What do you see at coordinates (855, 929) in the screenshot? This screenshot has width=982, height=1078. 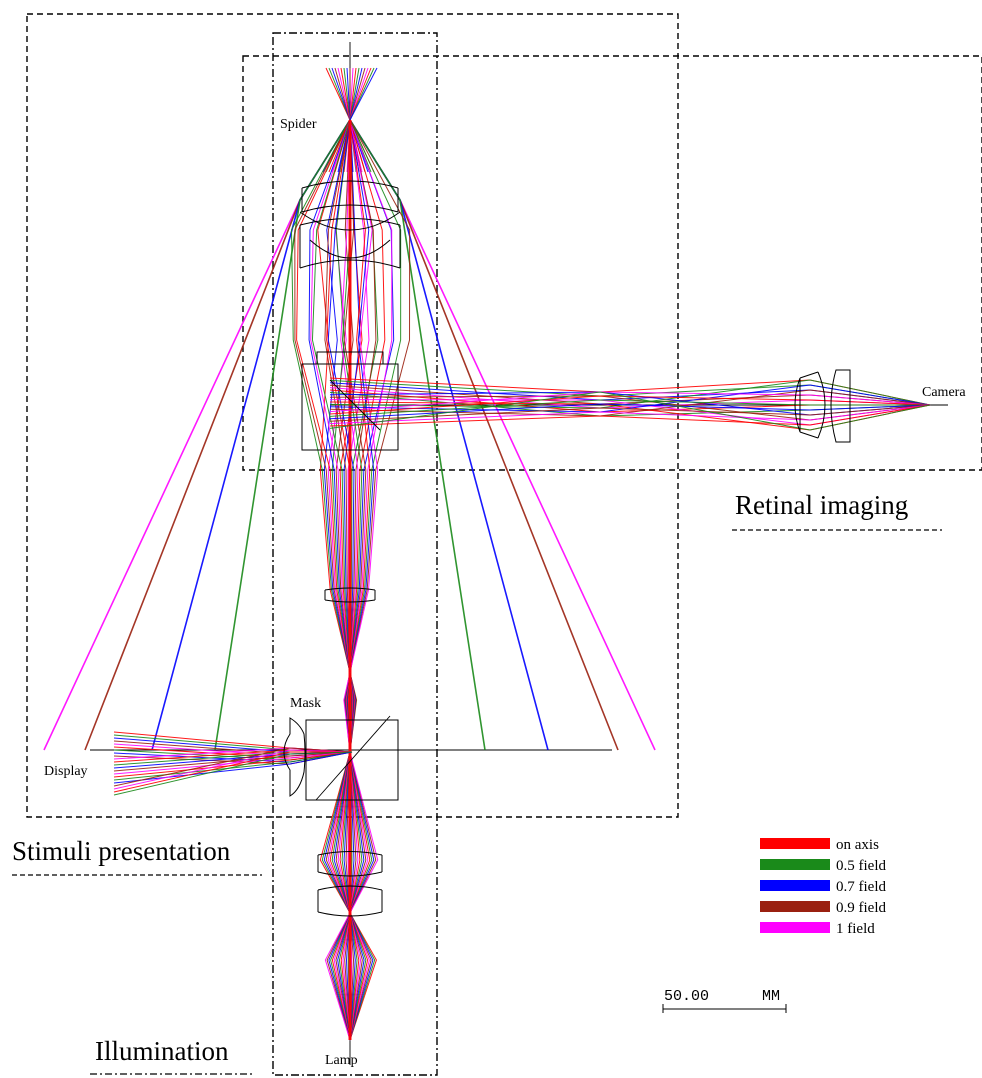 I see `legend-label: 1 field` at bounding box center [855, 929].